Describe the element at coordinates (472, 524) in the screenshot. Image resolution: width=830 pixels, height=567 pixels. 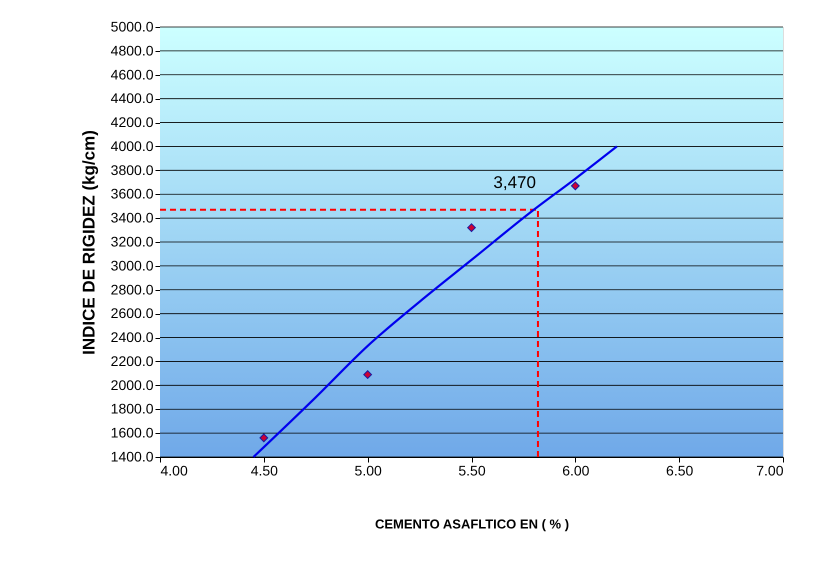
I see `x-axis-title: CEMENTO ASAFLTICO EN ( % )` at that location.